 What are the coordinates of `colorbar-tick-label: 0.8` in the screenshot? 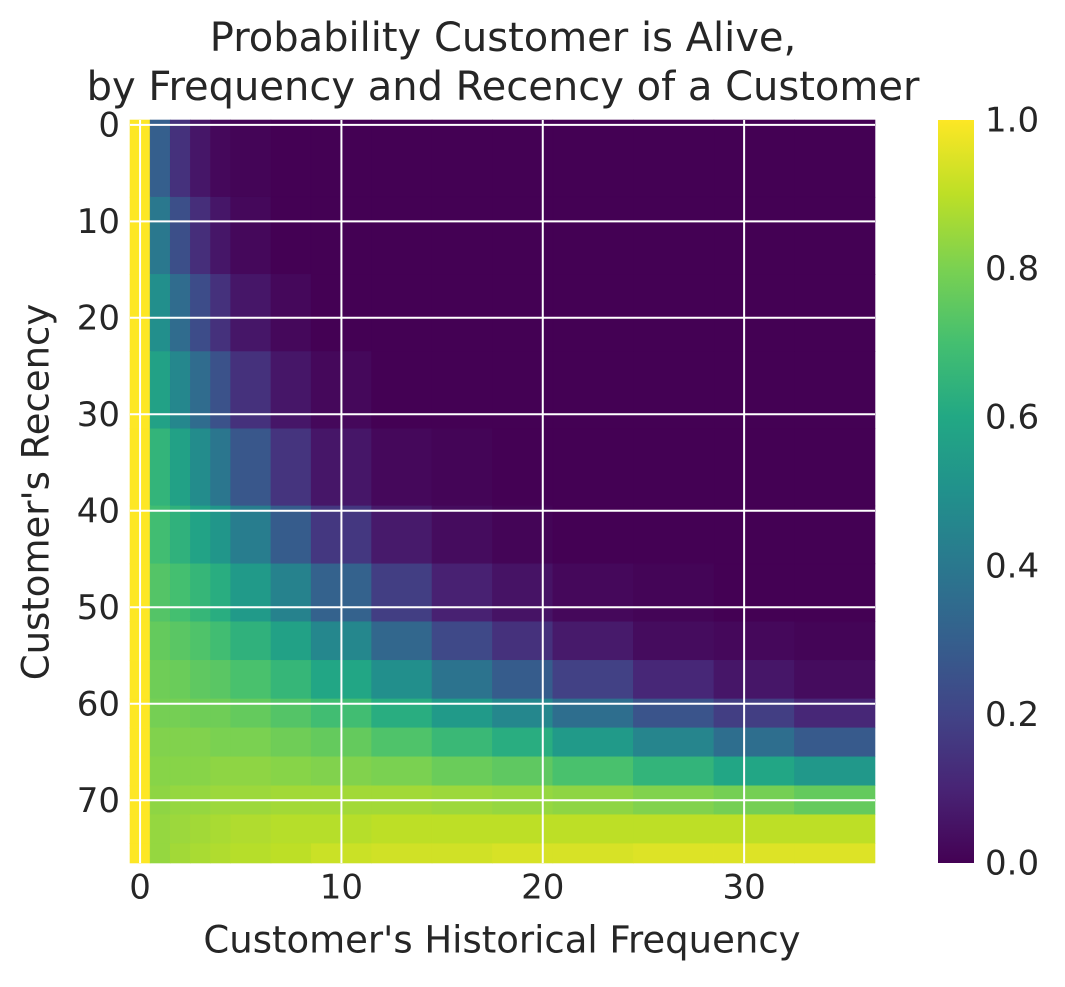 It's located at (1012, 269).